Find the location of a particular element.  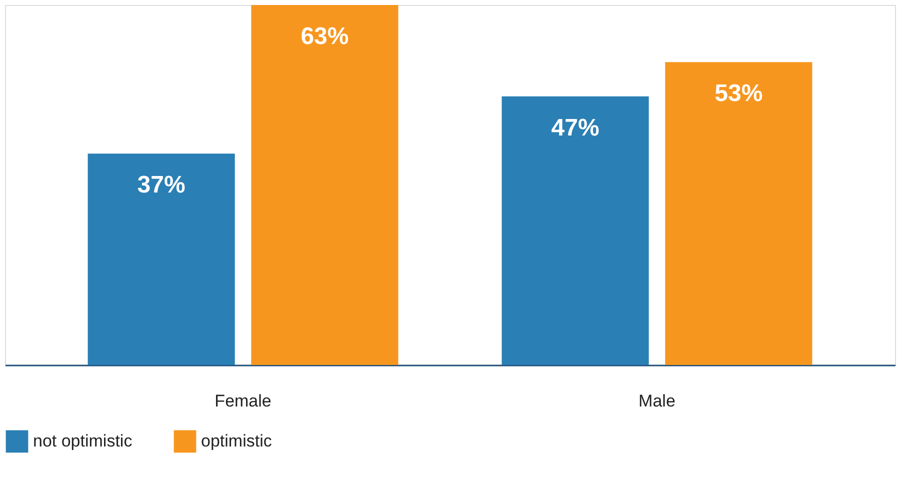

data-label: 37% is located at coordinates (161, 185).